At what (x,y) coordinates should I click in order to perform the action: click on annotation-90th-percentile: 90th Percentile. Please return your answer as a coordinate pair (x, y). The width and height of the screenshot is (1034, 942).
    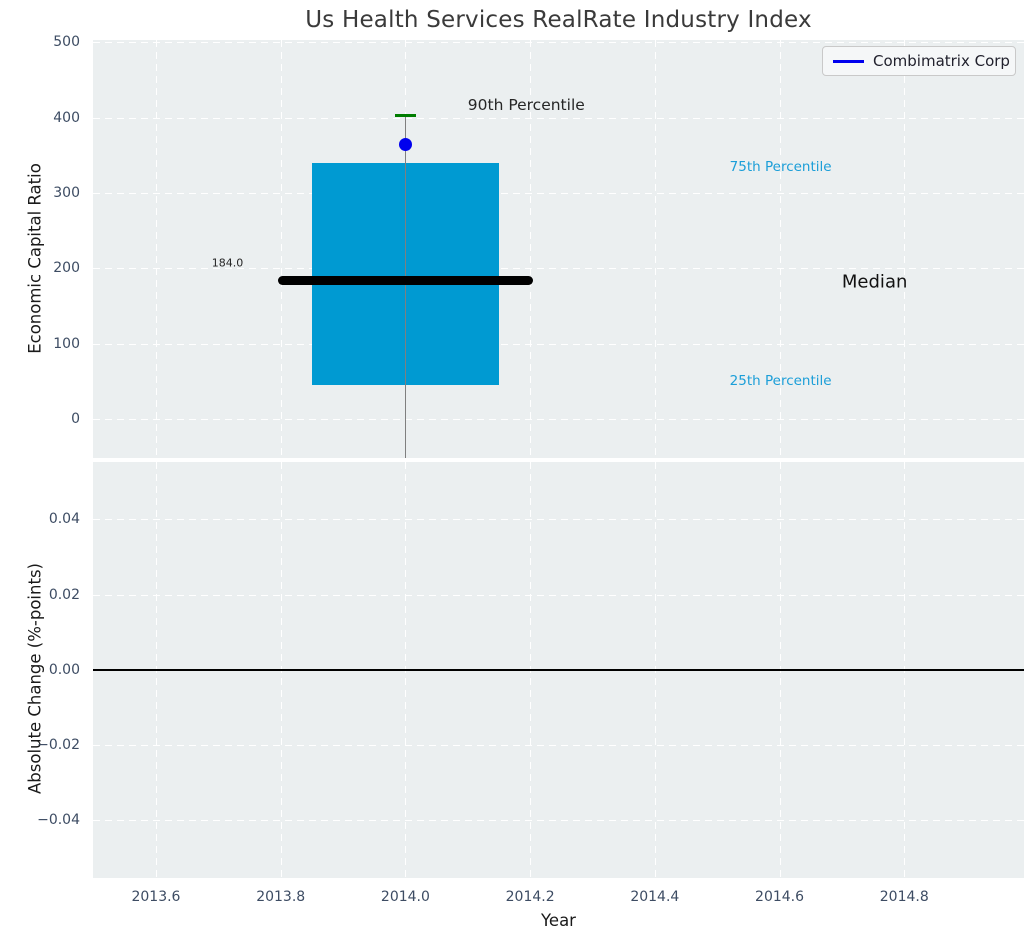
    Looking at the image, I should click on (526, 104).